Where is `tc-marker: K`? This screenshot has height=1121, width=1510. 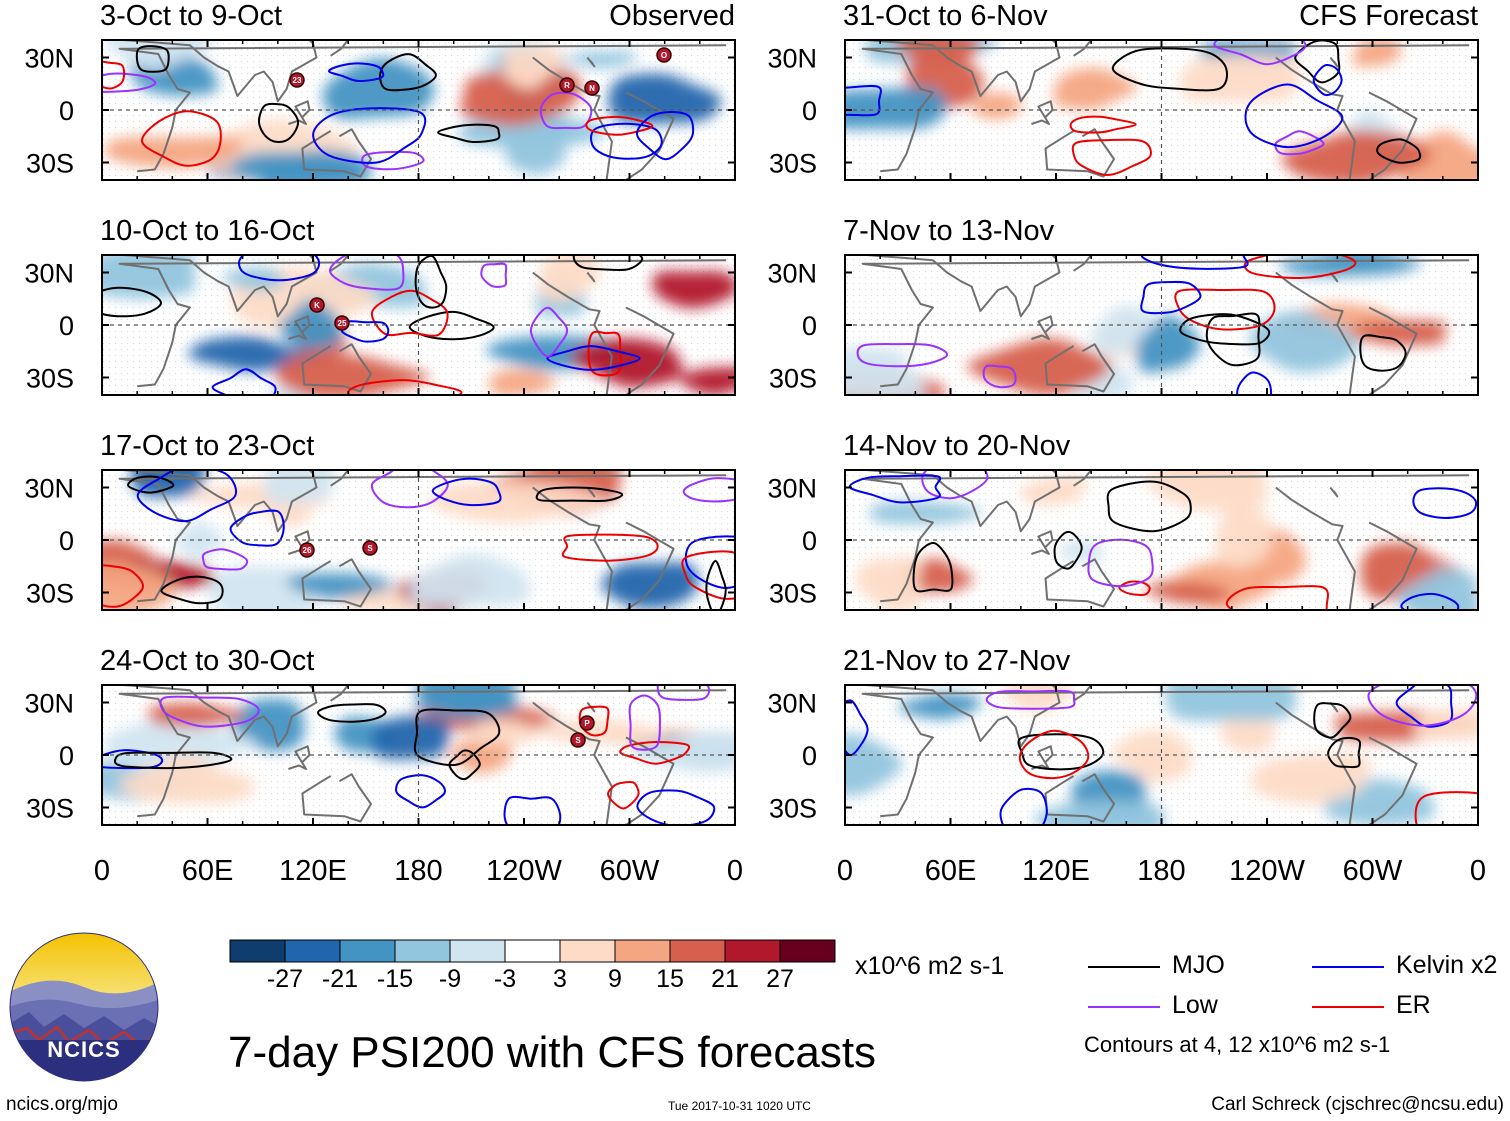
tc-marker: K is located at coordinates (317, 305).